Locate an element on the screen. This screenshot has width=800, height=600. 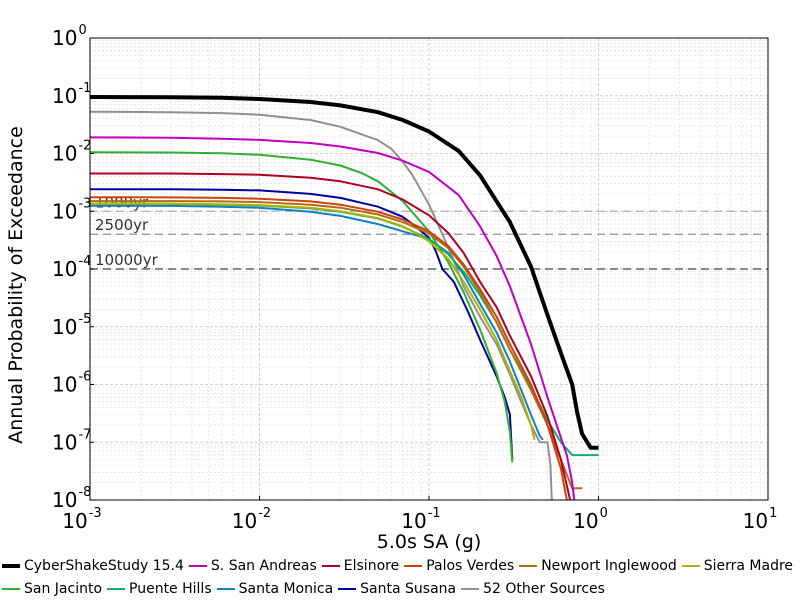
y-tick-label: 10⁻³ is located at coordinates (71, 209).